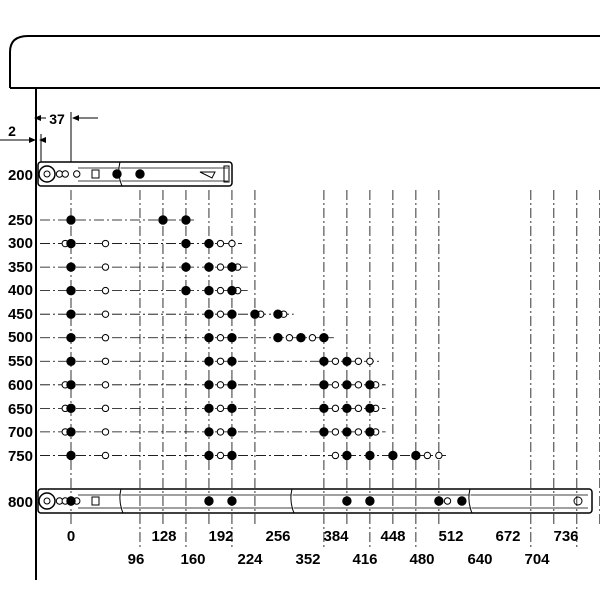 Image resolution: width=600 pixels, height=600 pixels. What do you see at coordinates (565, 536) in the screenshot?
I see `column-label: 736` at bounding box center [565, 536].